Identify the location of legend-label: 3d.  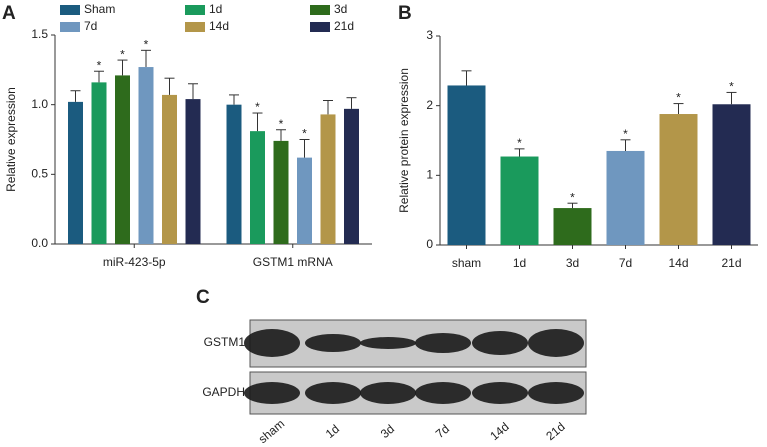
(340, 9).